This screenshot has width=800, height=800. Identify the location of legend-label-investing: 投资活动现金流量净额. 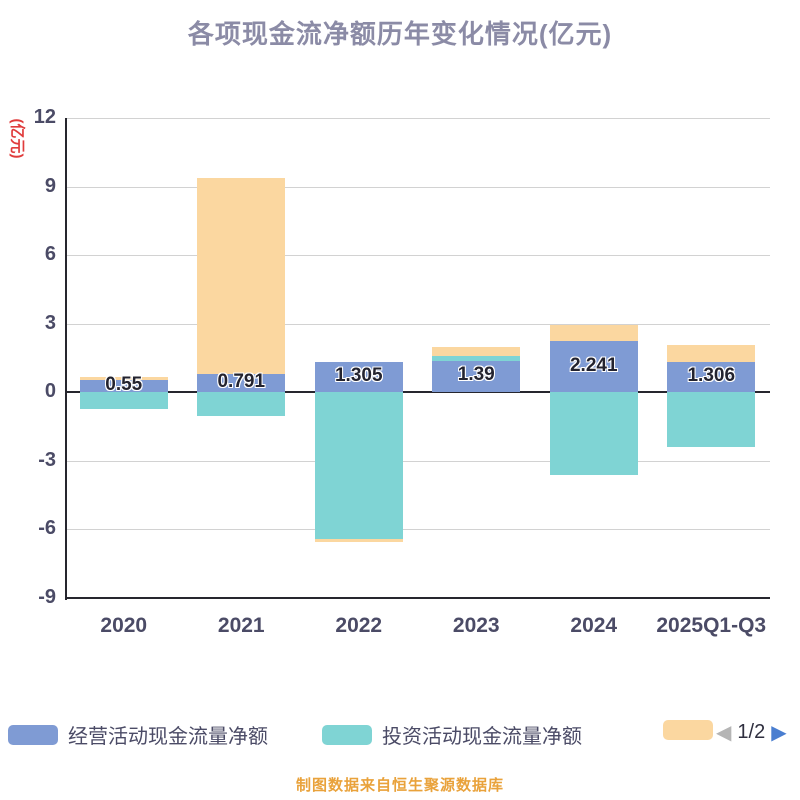
(482, 737).